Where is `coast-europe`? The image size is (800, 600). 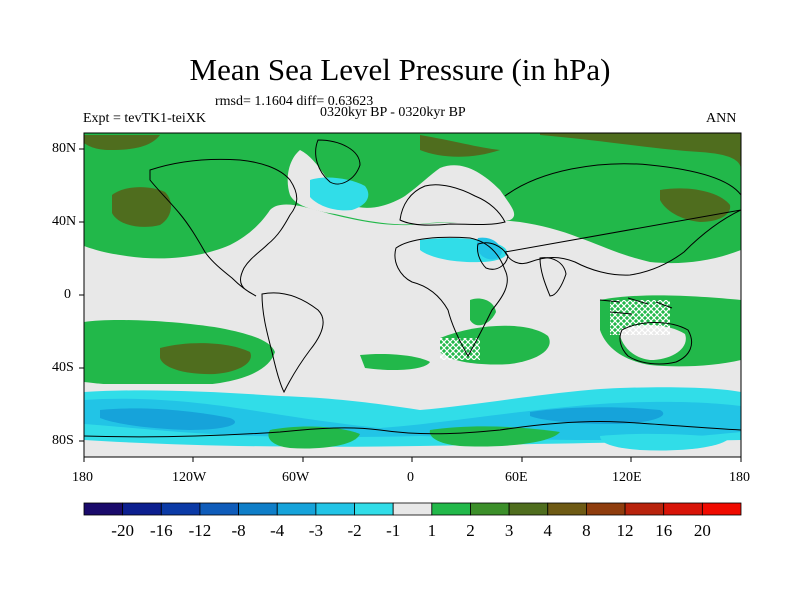
coast-europe is located at coordinates (452, 205).